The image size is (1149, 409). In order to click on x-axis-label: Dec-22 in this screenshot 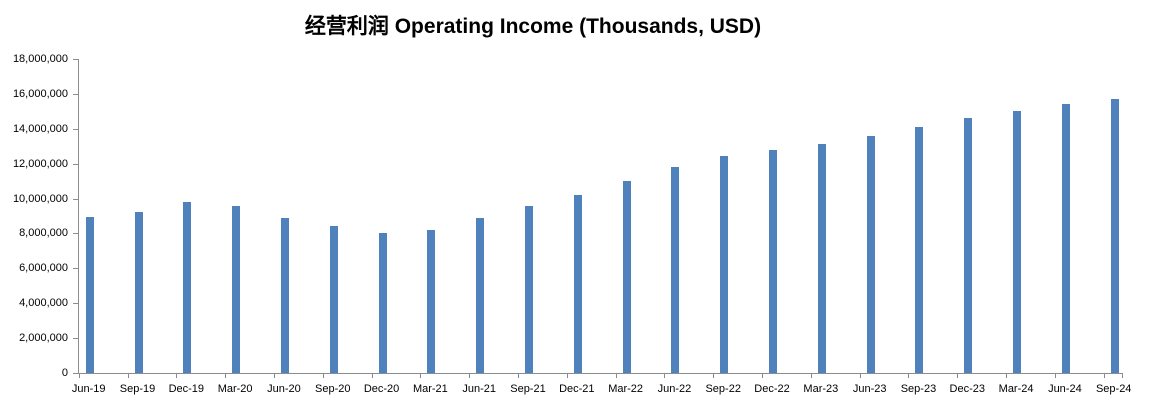, I will do `click(772, 389)`.